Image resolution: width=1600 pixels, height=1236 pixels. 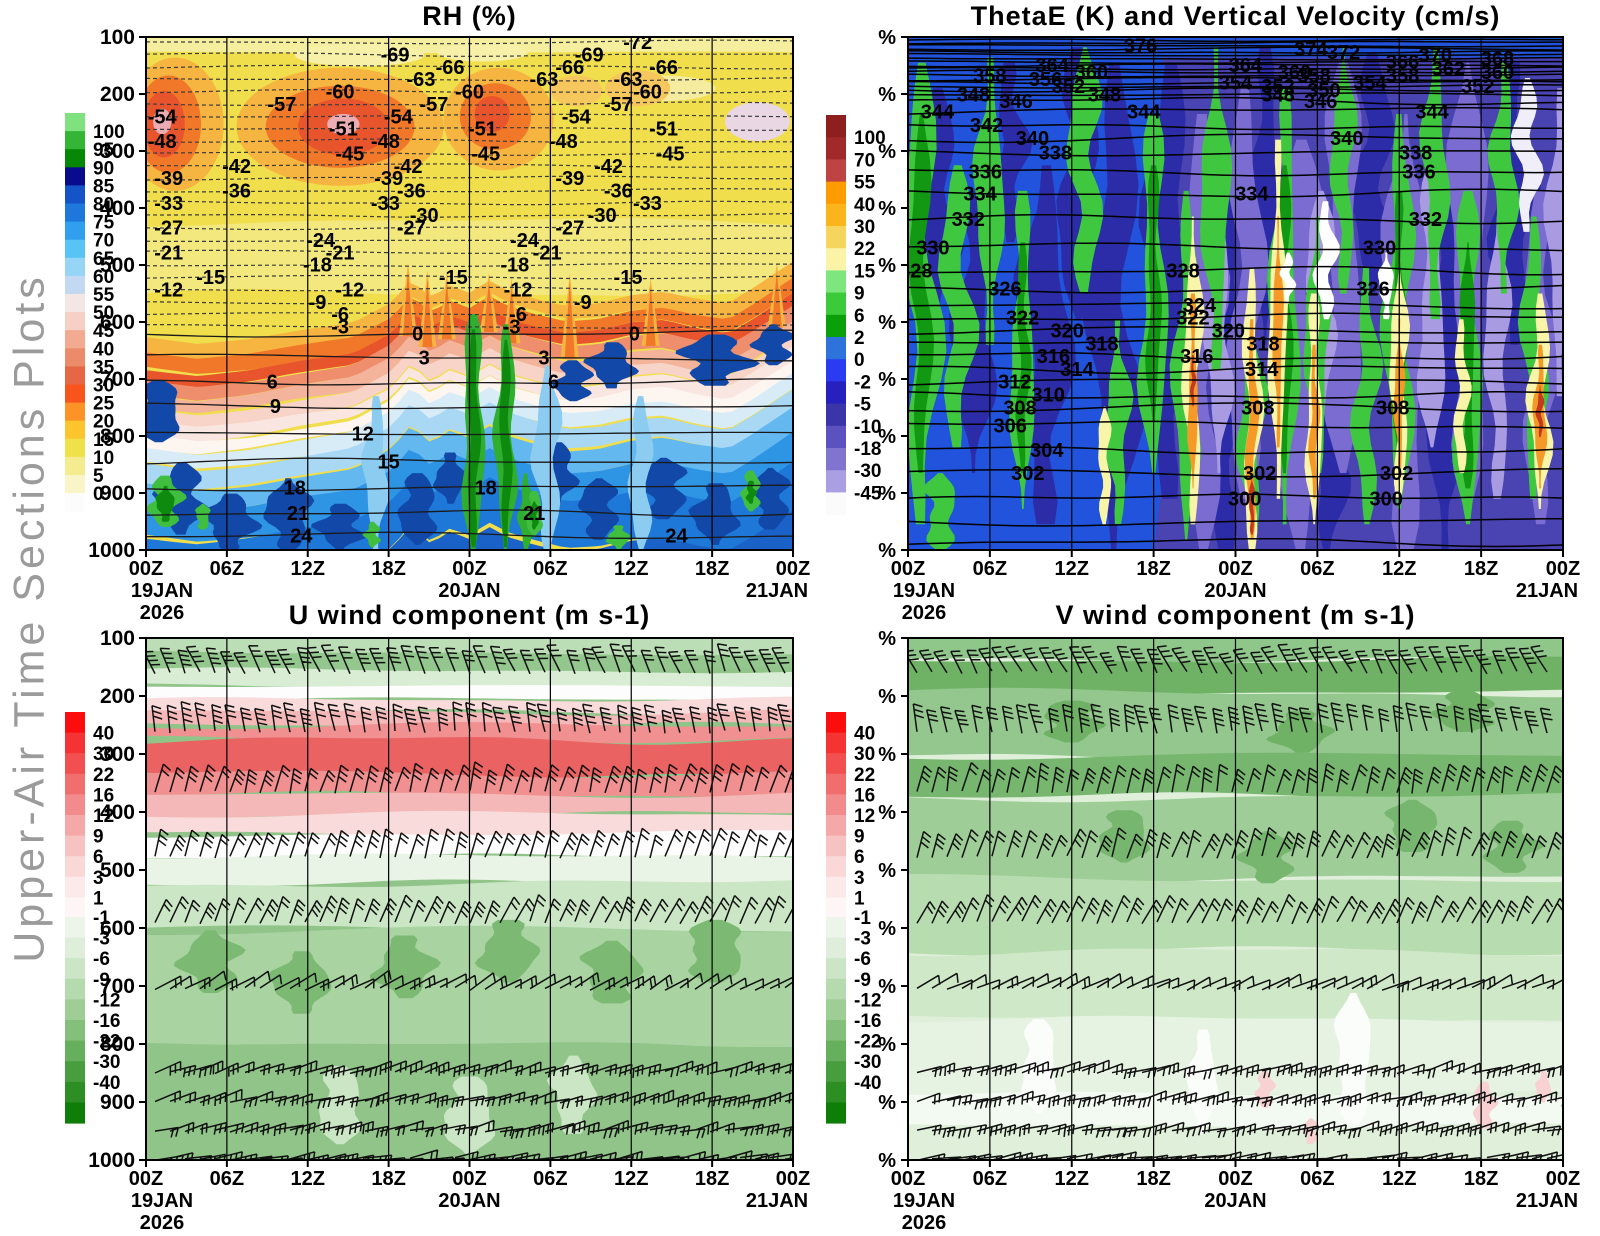 What do you see at coordinates (1104, 95) in the screenshot?
I see `svg-text: 348` at bounding box center [1104, 95].